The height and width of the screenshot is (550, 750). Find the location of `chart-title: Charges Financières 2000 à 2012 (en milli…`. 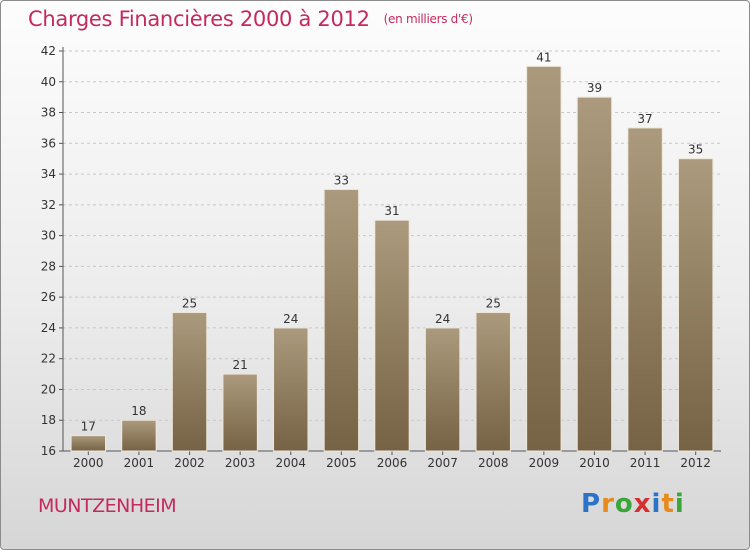

chart-title: Charges Financières 2000 à 2012 (en milli… is located at coordinates (250, 19).